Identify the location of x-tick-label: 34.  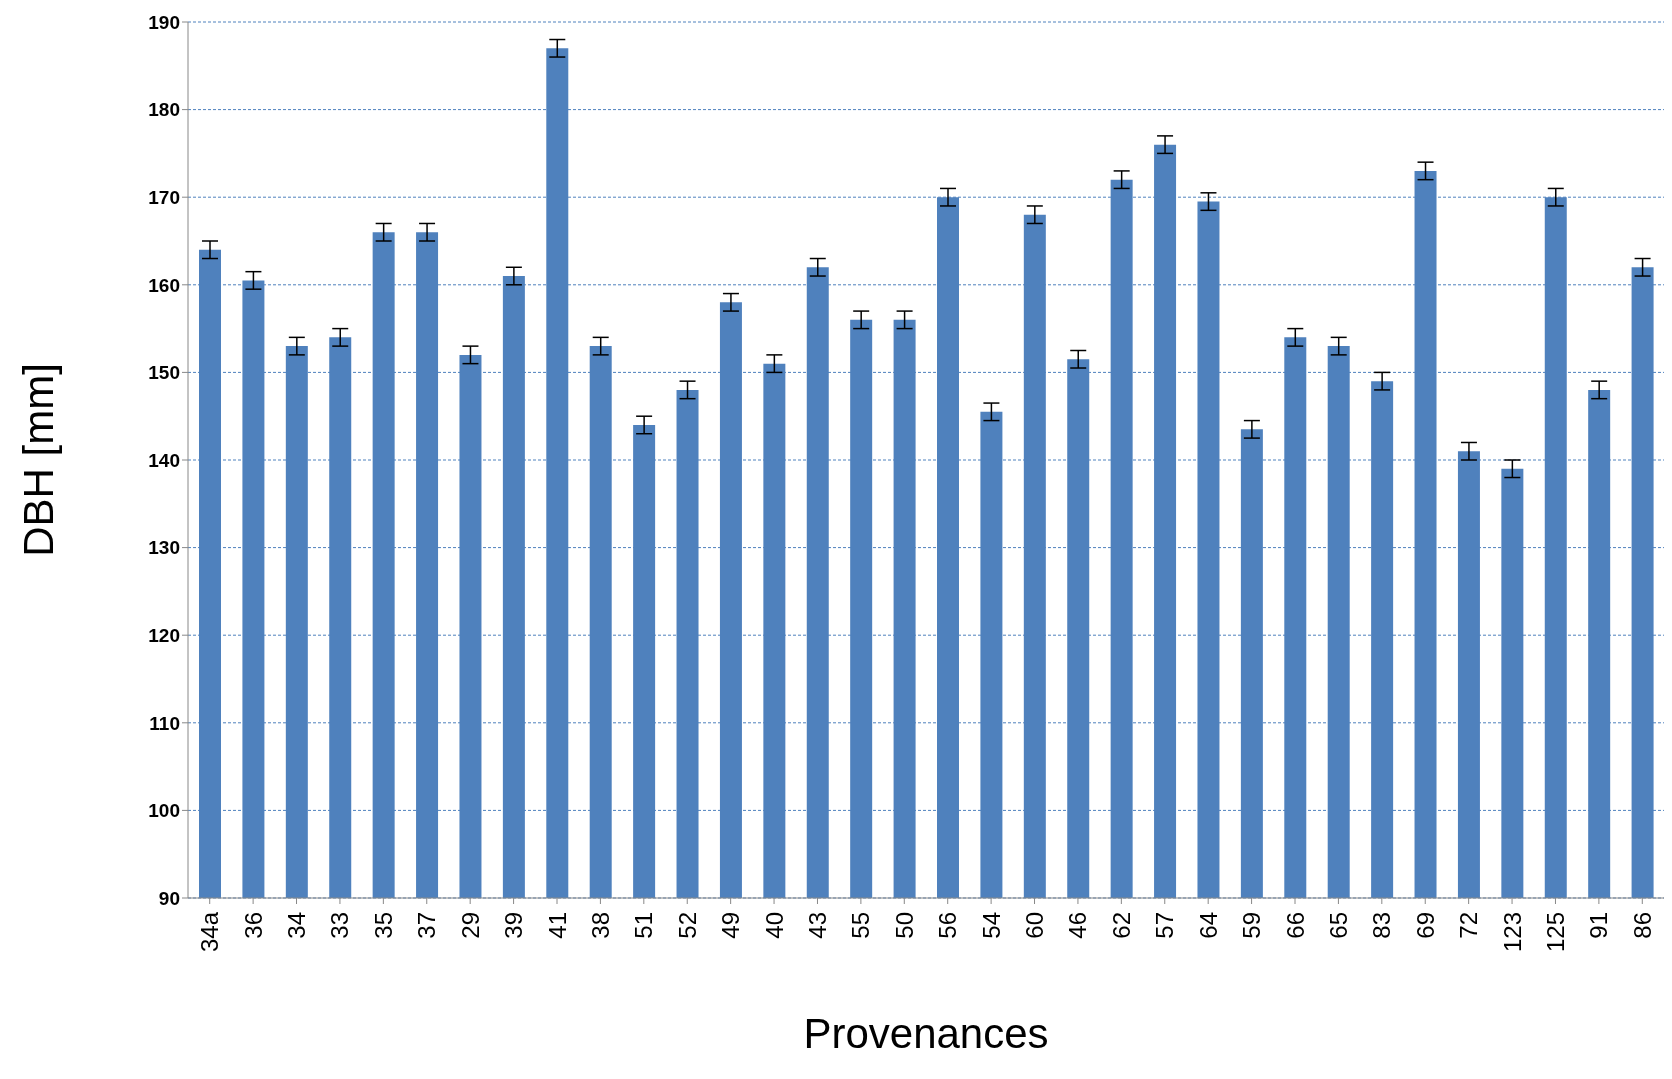
(297, 925).